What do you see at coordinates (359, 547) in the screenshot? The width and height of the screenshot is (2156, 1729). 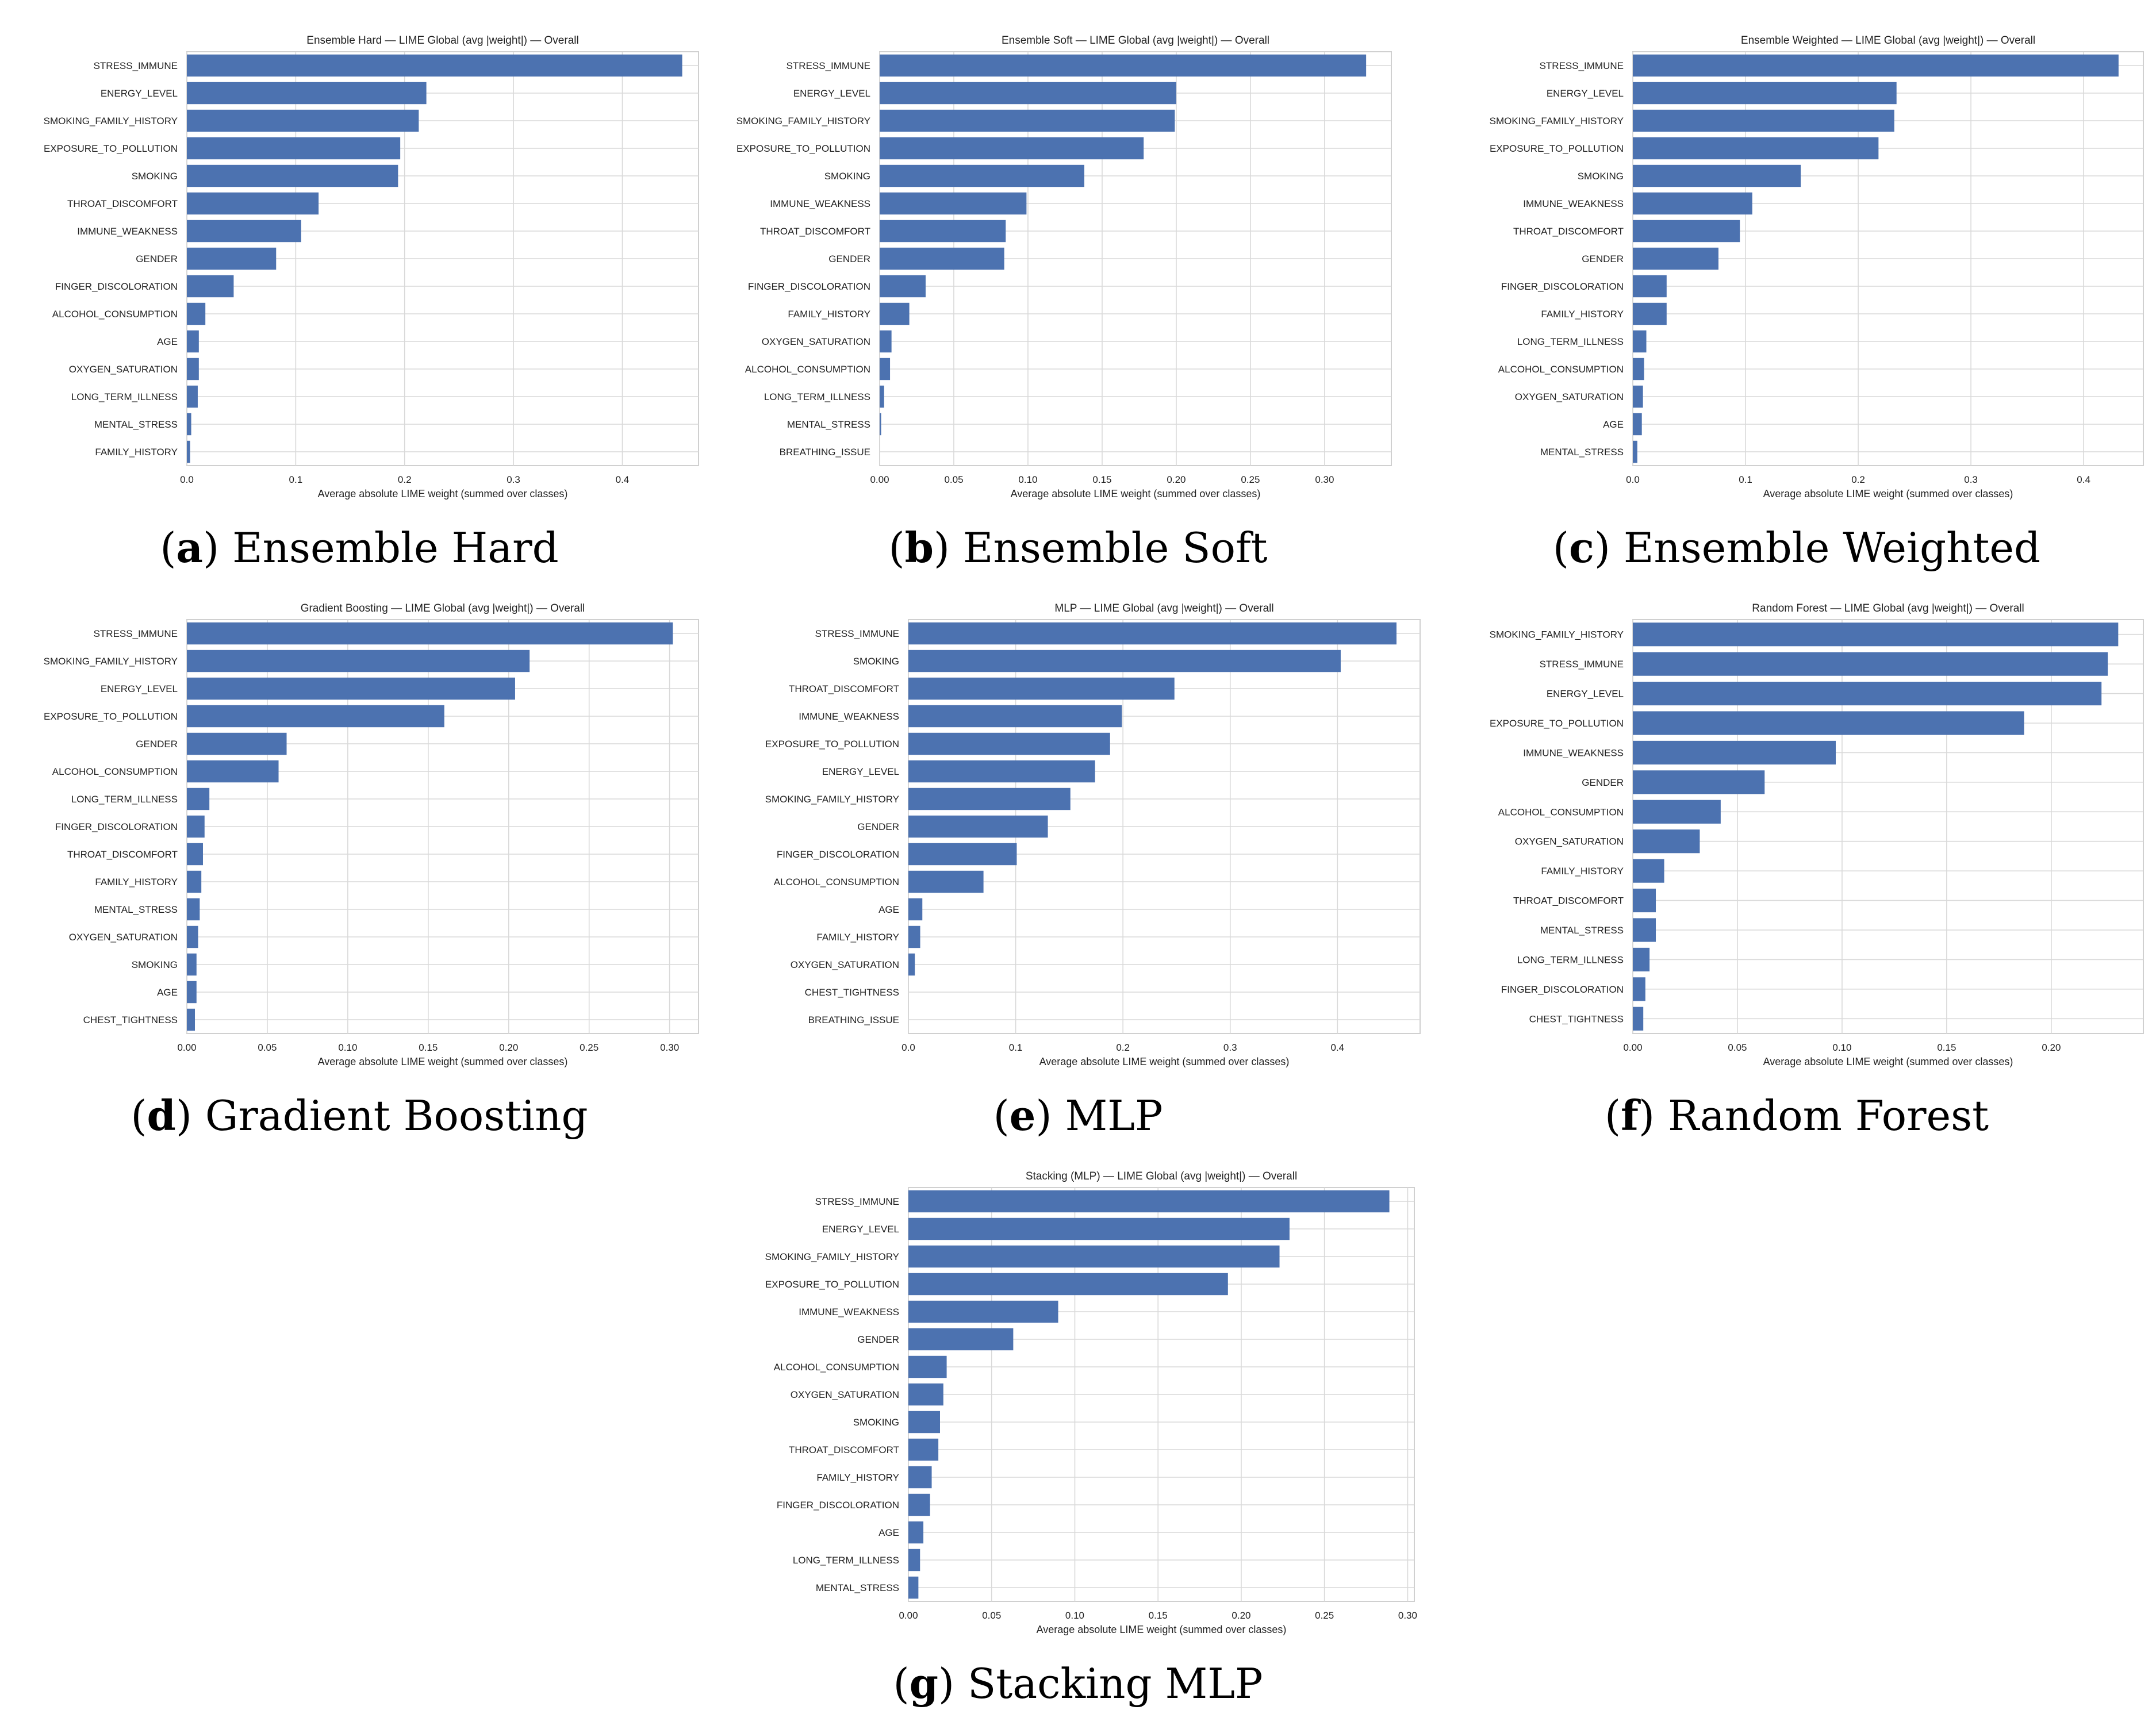 I see `caption-ensemble-hard: (a) Ensemble Hard` at bounding box center [359, 547].